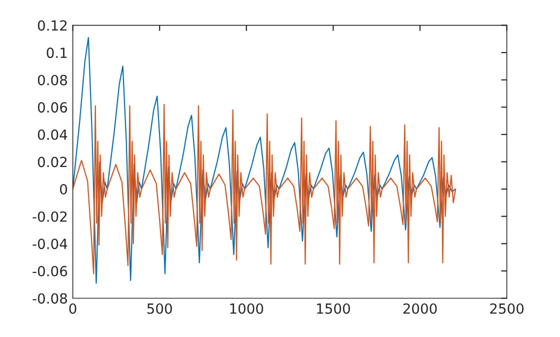 The image size is (560, 337). I want to click on y-tick-label: -0.08, so click(49, 298).